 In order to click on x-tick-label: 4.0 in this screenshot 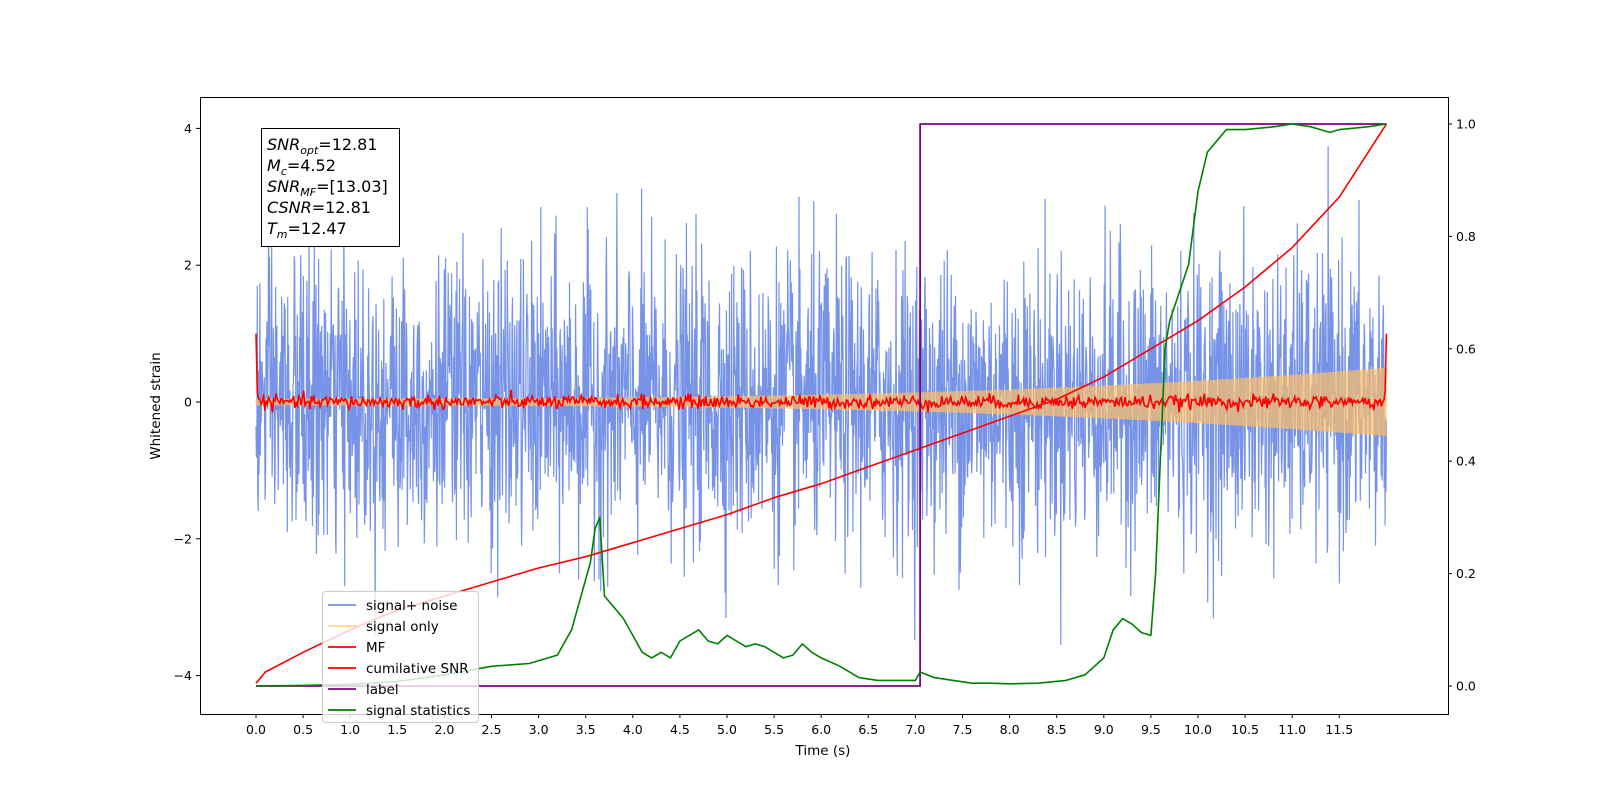, I will do `click(633, 729)`.